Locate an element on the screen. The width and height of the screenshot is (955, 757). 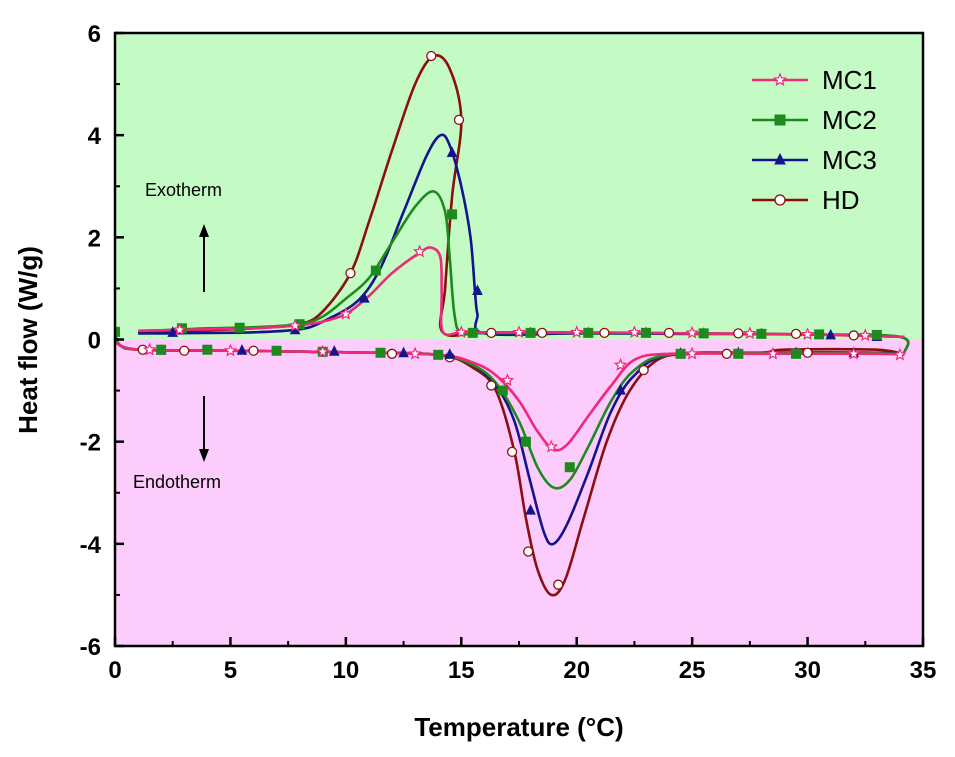
y-axis-title: Heat flow (W/g) is located at coordinates (28, 340).